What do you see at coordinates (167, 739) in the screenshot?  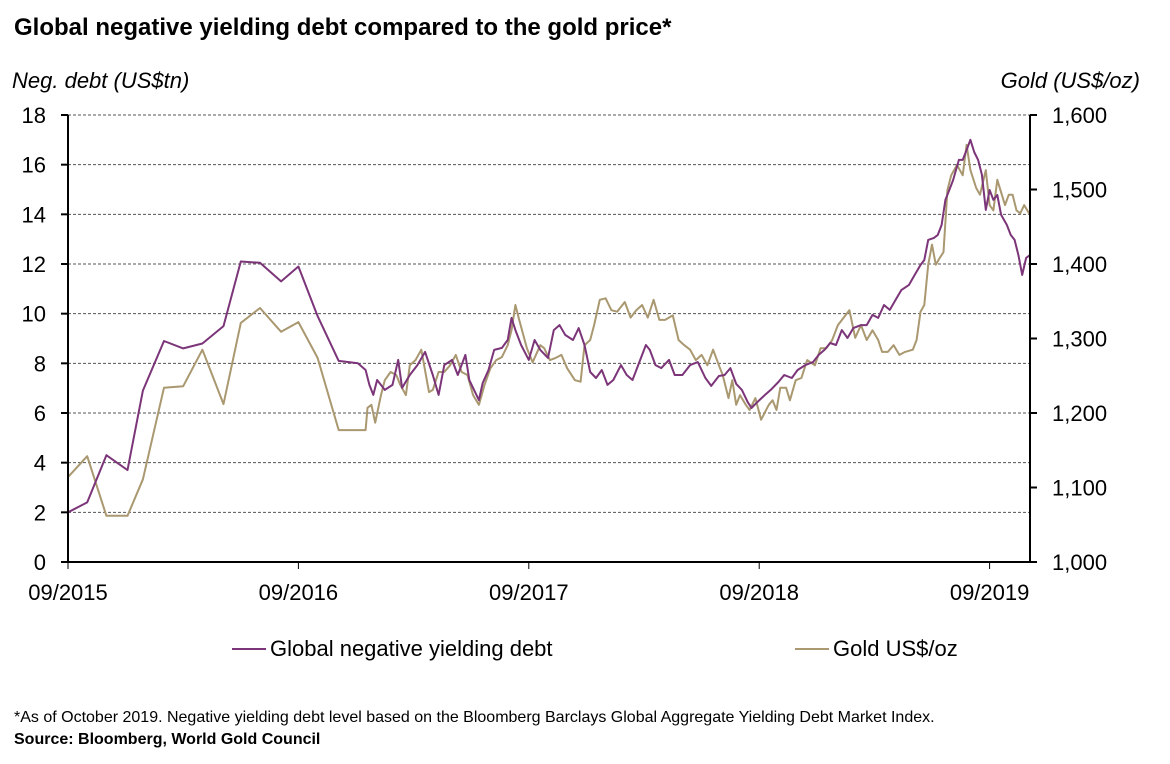 I see `source-note: Source: Bloomberg, World Gold Council` at bounding box center [167, 739].